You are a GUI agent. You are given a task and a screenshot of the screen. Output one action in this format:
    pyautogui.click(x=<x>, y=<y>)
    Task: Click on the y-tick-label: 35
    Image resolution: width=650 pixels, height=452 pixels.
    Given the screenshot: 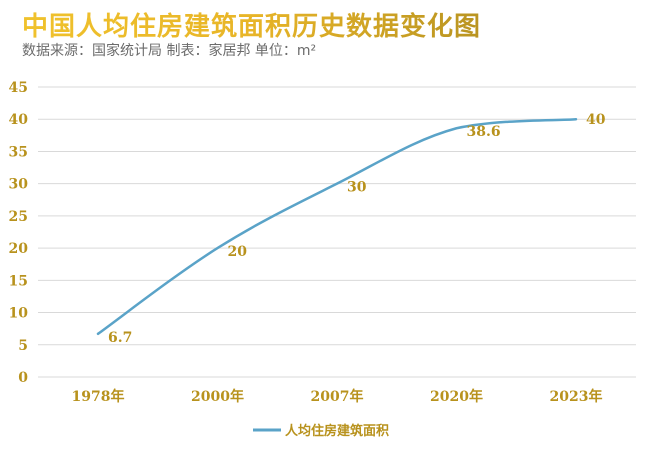 What is the action you would take?
    pyautogui.click(x=18, y=152)
    